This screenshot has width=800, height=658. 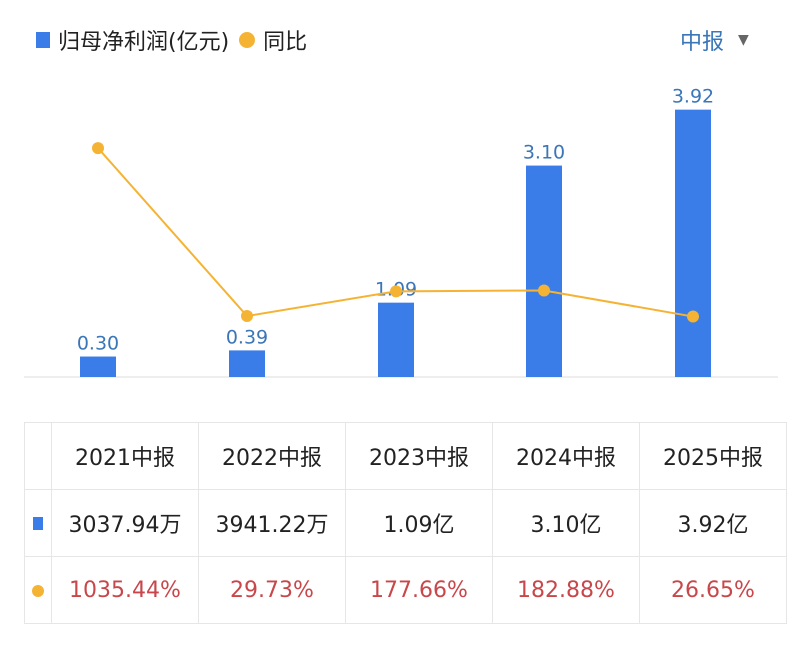 What do you see at coordinates (38, 456) in the screenshot?
I see `corner-cell` at bounding box center [38, 456].